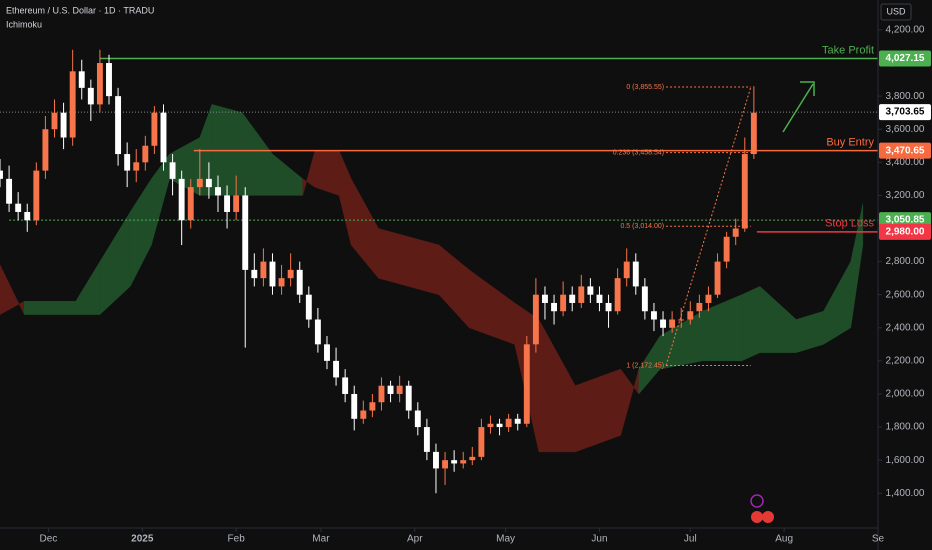 Image resolution: width=932 pixels, height=550 pixels. Describe the element at coordinates (905, 294) in the screenshot. I see `y-tick-label: 2,600.00` at that location.